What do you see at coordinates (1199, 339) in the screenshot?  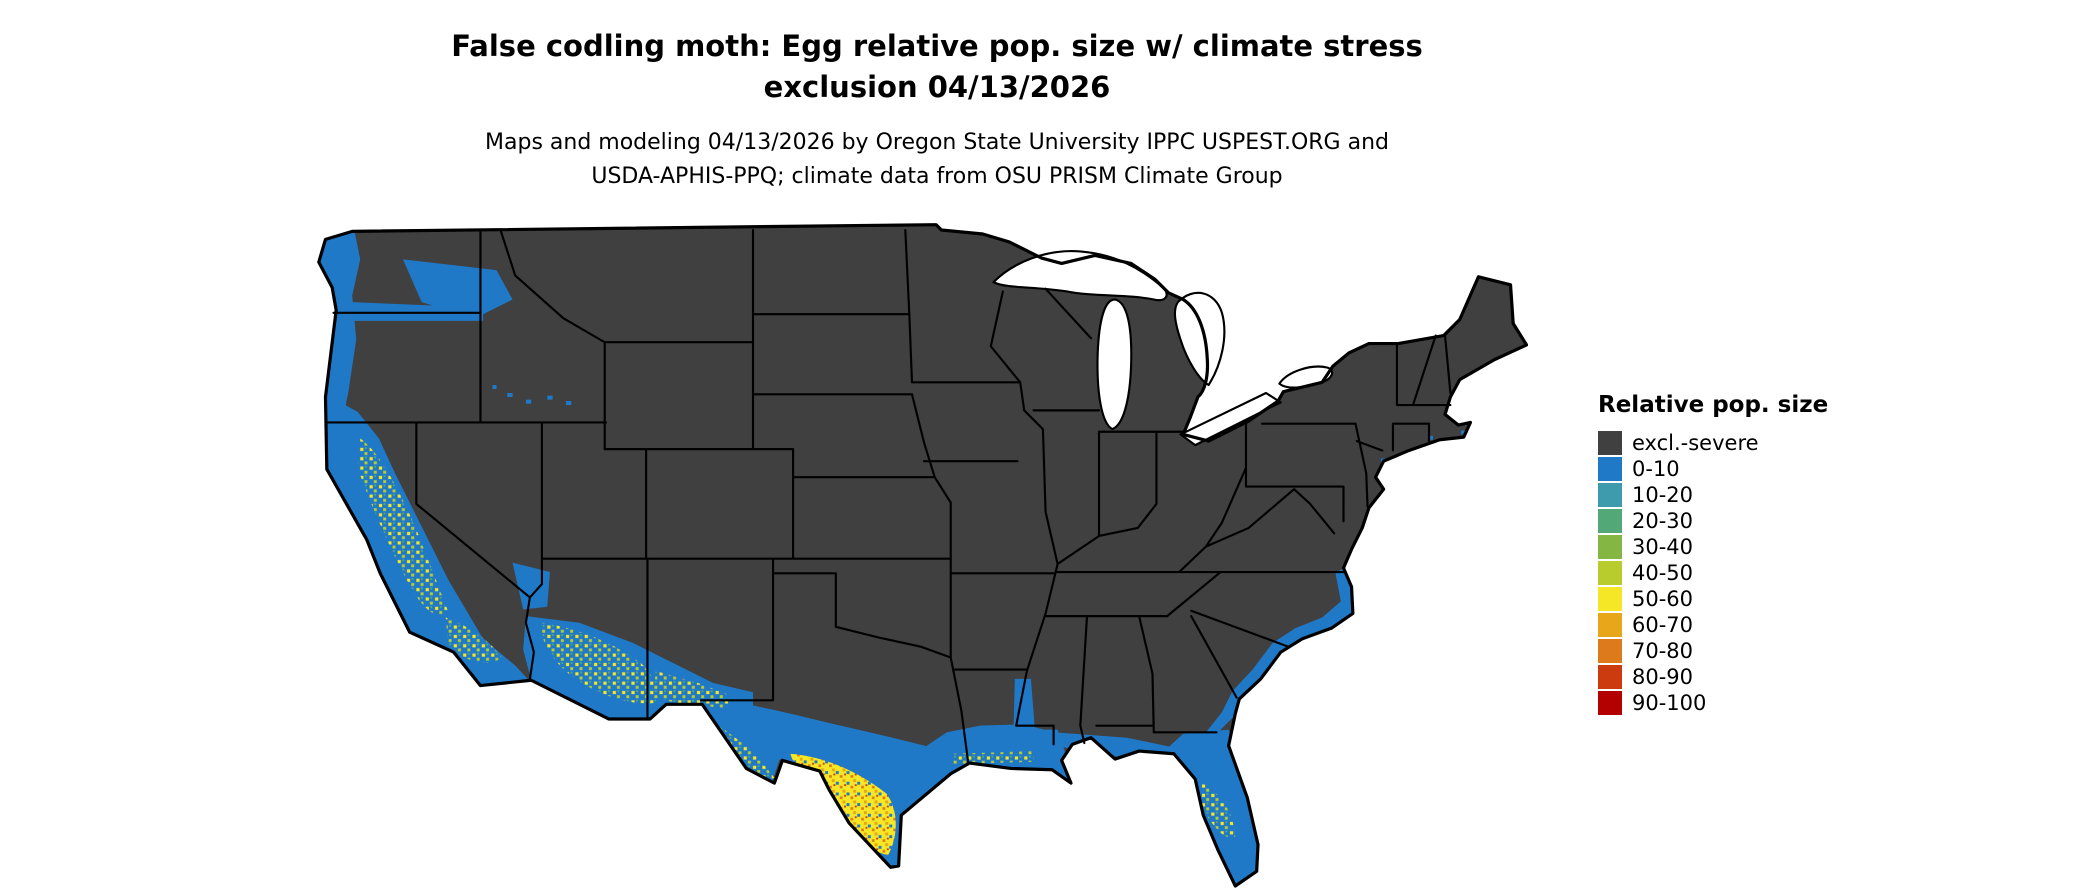 I see `lake-huron` at bounding box center [1199, 339].